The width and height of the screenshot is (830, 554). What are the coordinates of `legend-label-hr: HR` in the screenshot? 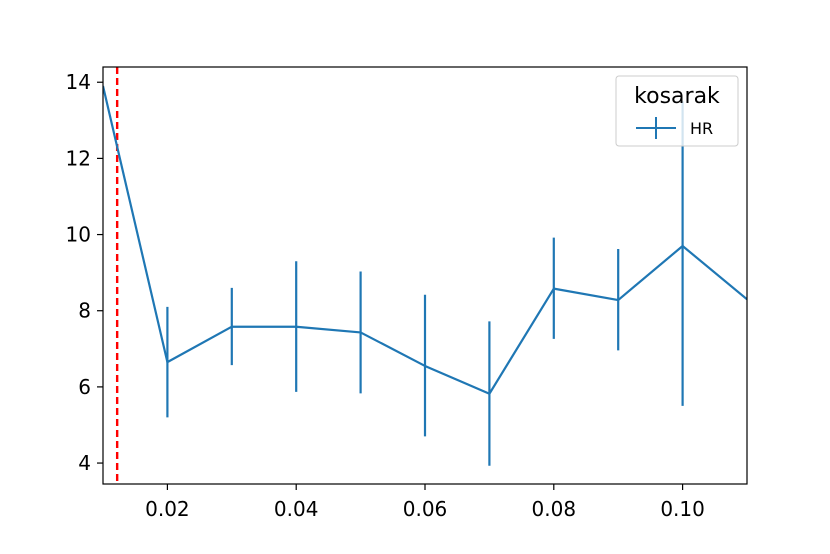 It's located at (701, 128).